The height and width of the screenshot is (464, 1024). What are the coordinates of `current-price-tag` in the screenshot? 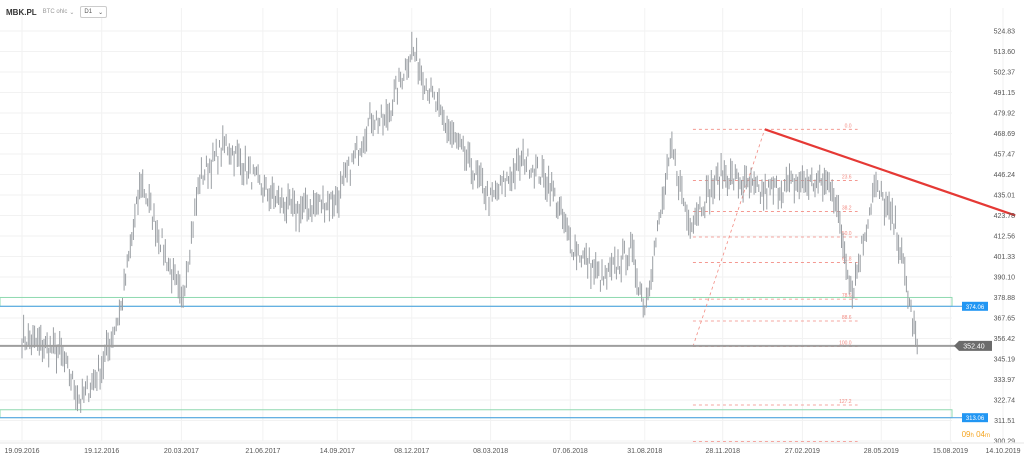 It's located at (973, 345).